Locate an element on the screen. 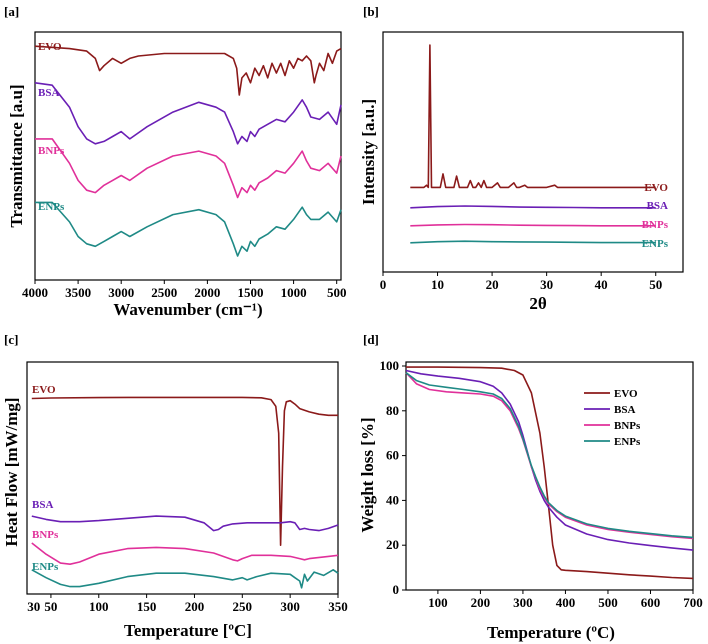 The image size is (708, 644). panel-c-x-tick-label: 300 is located at coordinates (290, 606).